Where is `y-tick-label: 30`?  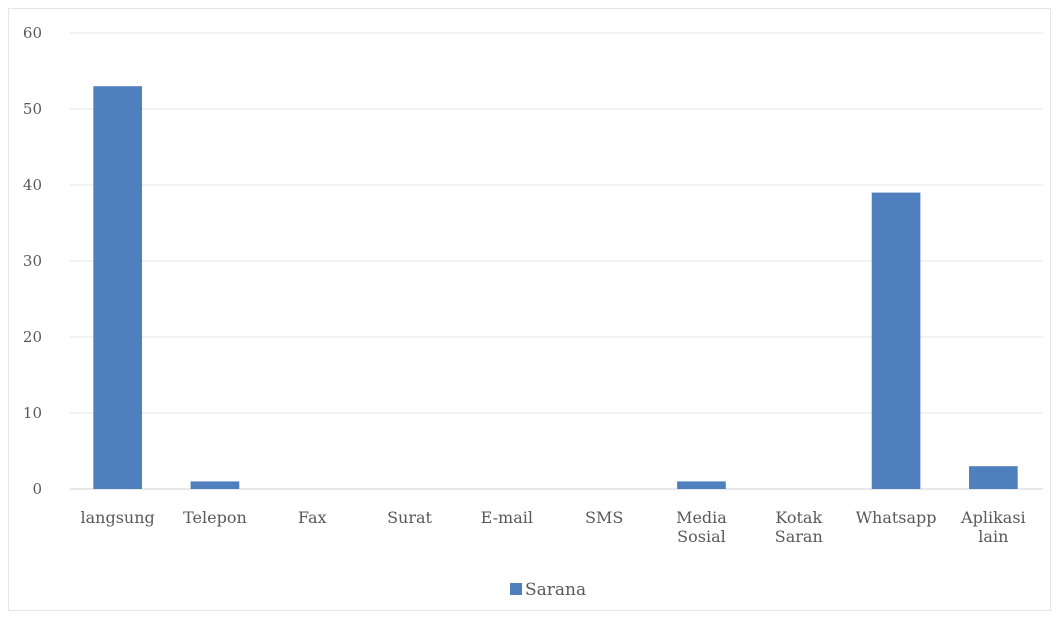 y-tick-label: 30 is located at coordinates (32, 261).